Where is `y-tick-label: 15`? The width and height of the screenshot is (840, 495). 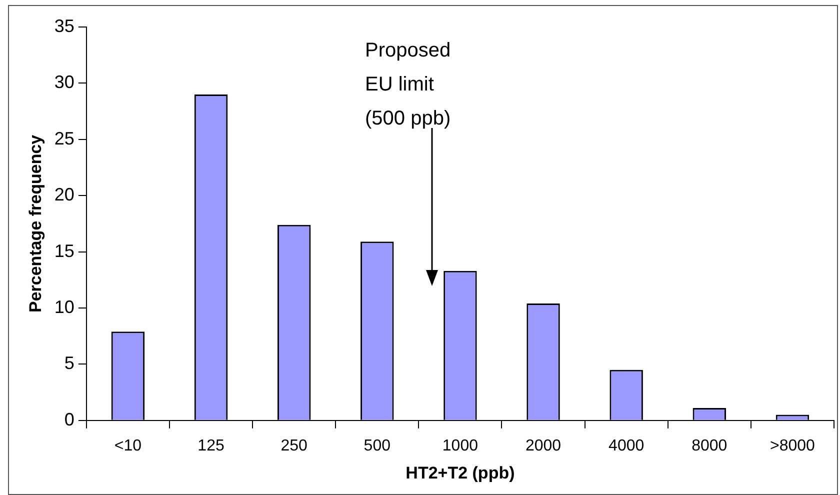
y-tick-label: 15 is located at coordinates (64, 250).